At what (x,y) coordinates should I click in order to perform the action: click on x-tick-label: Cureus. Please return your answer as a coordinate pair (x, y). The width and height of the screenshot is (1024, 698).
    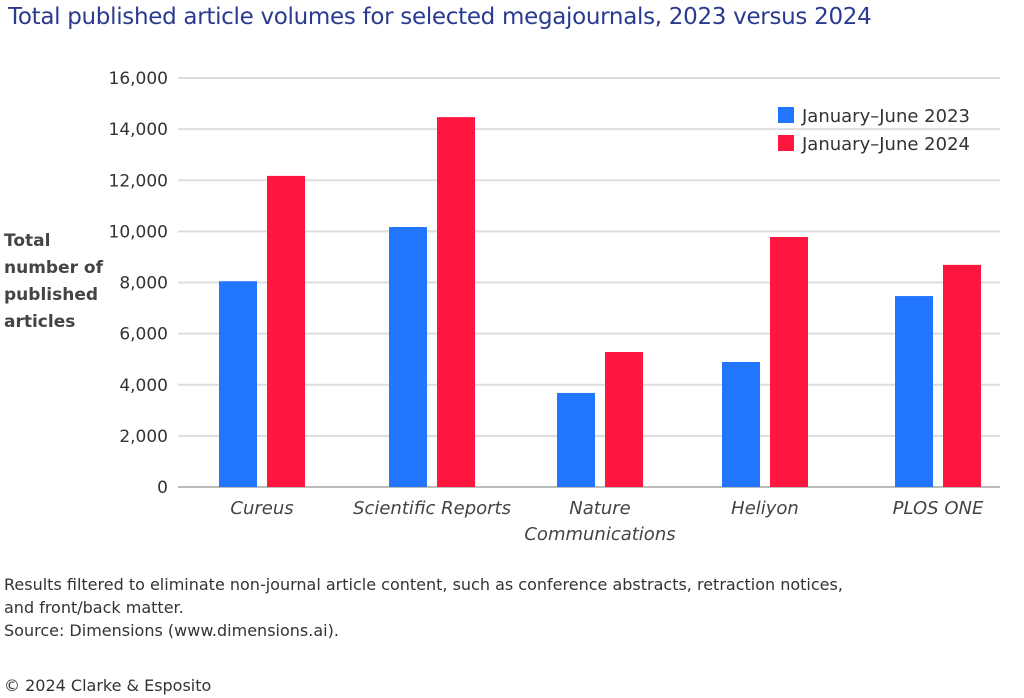
    Looking at the image, I should click on (261, 508).